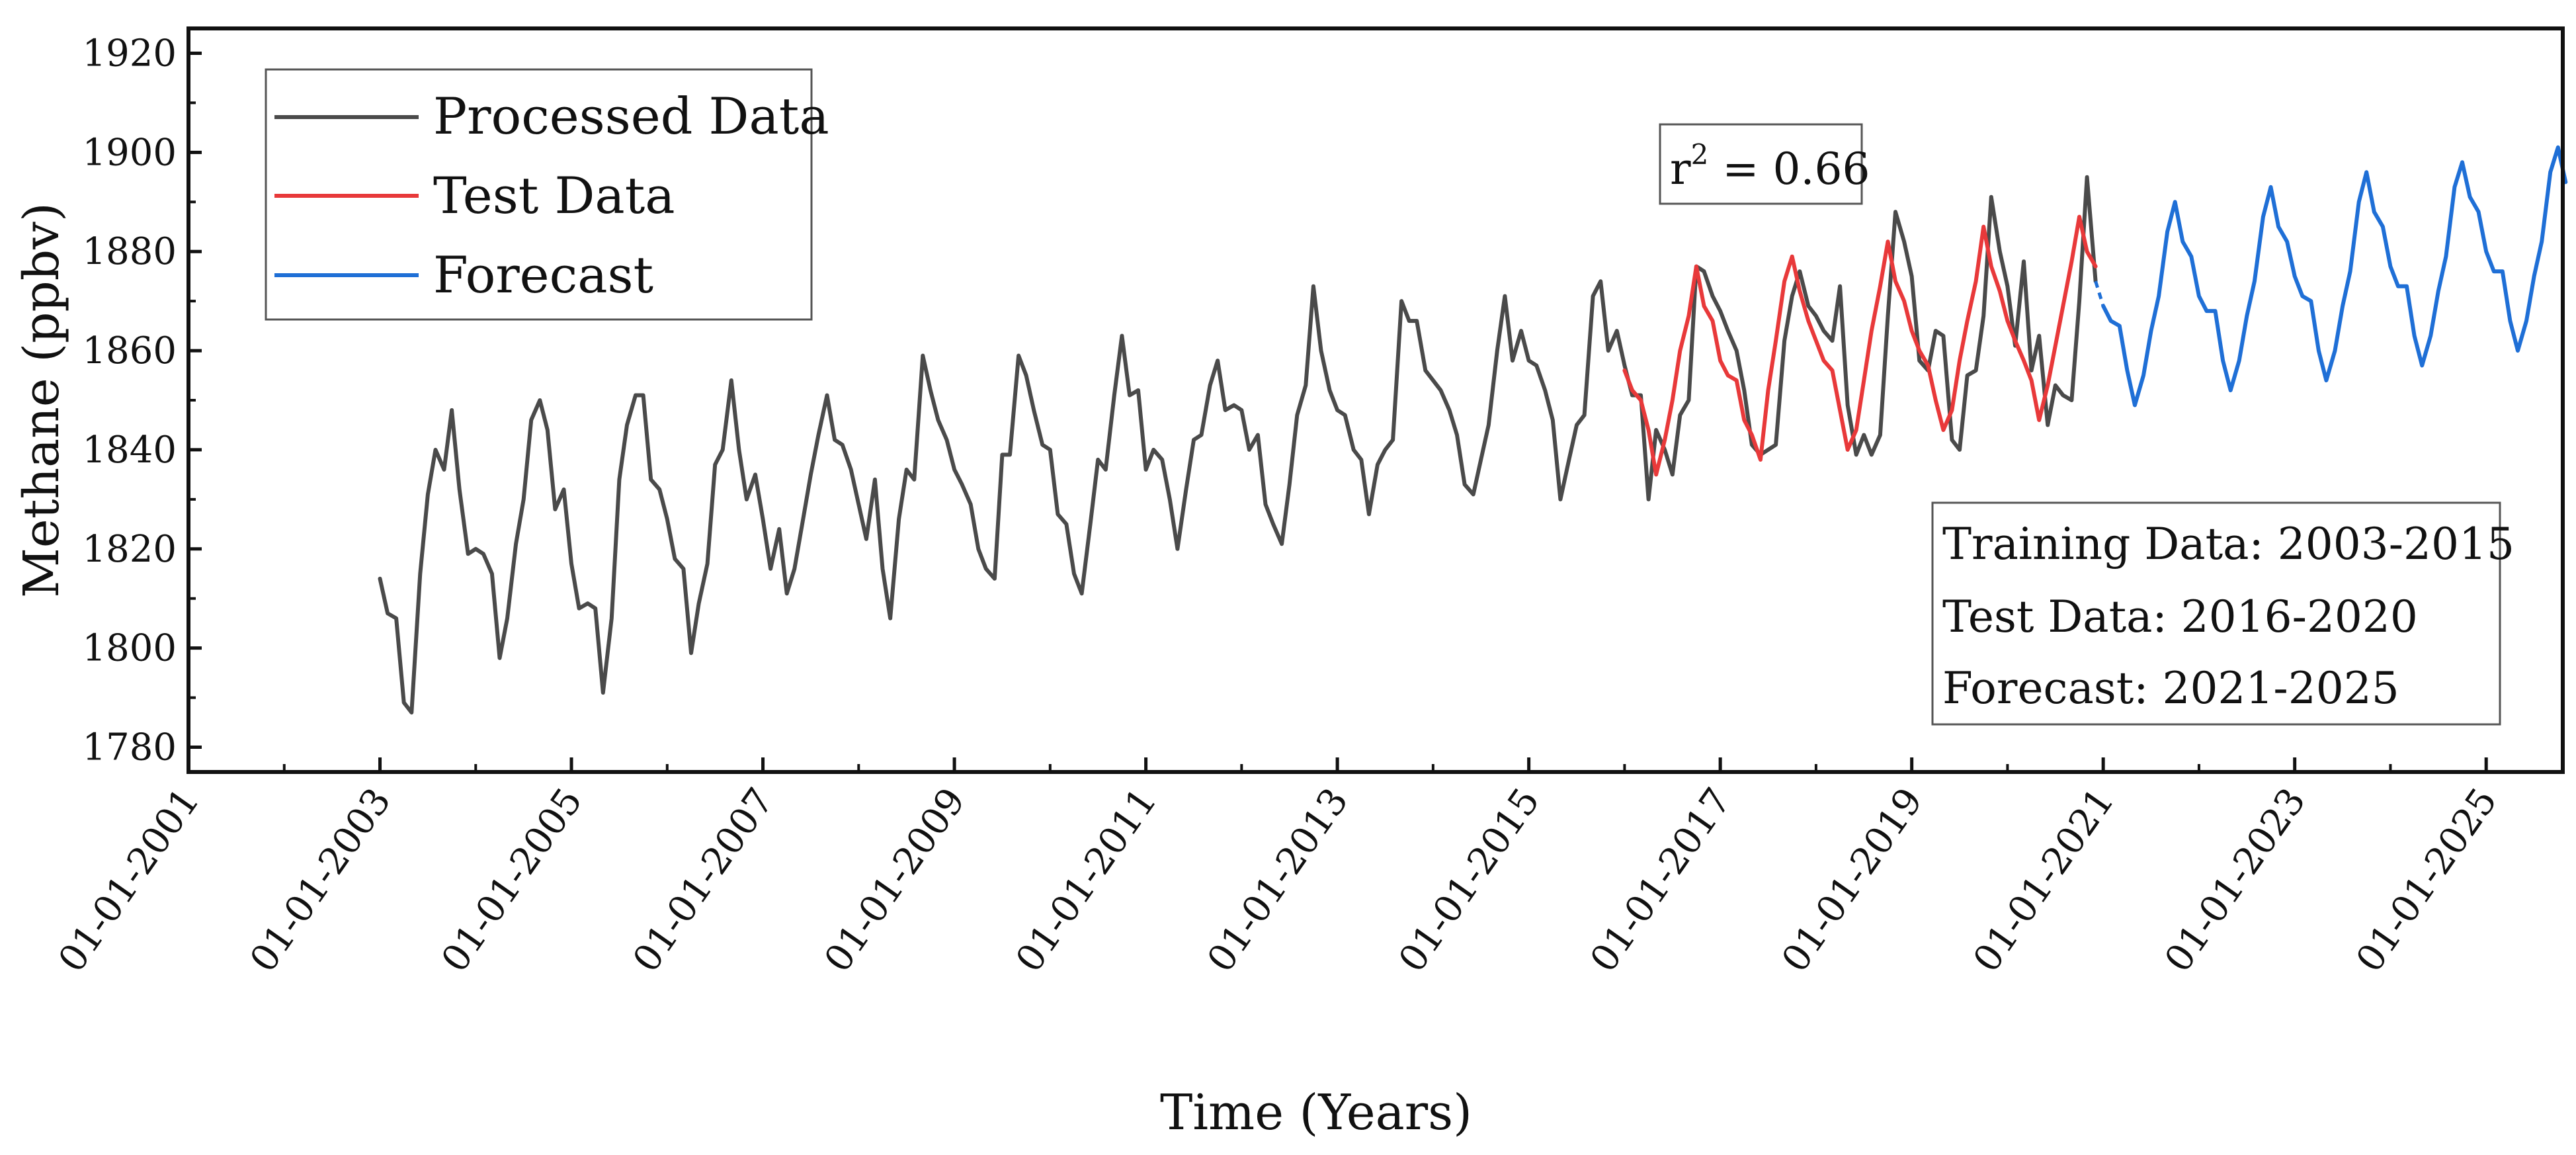  What do you see at coordinates (1860, 346) in the screenshot?
I see `series-test-line` at bounding box center [1860, 346].